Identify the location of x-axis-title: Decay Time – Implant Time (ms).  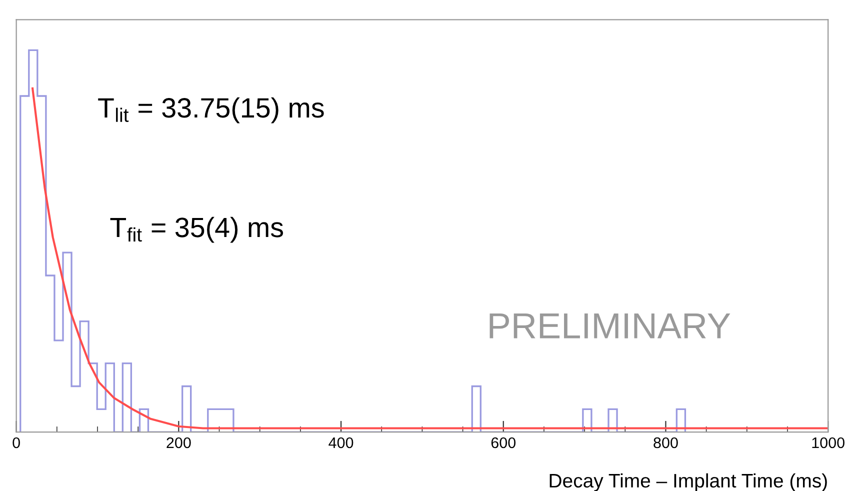
(688, 482).